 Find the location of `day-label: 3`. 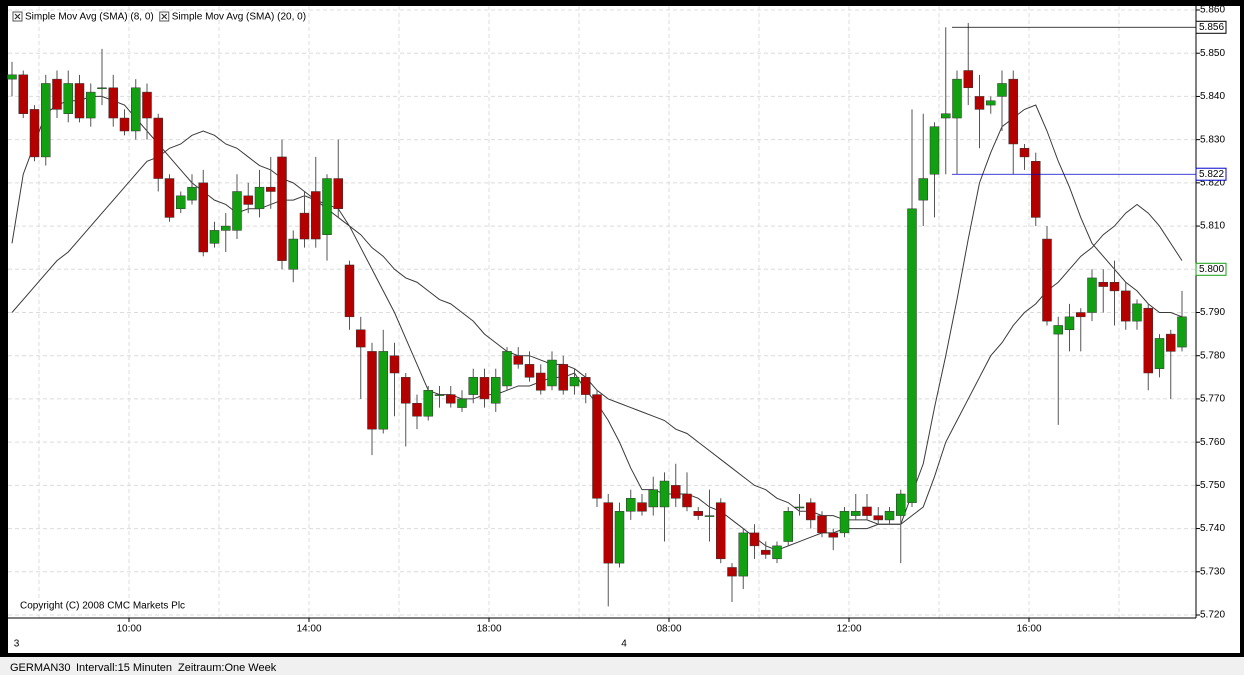

day-label: 3 is located at coordinates (17, 644).